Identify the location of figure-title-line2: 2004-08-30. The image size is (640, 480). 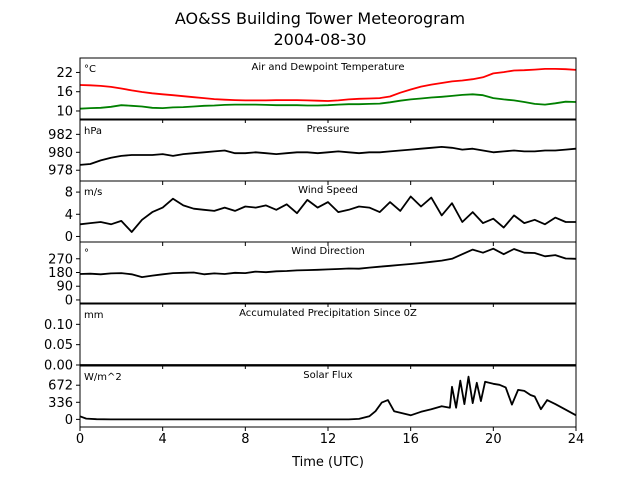
(320, 39).